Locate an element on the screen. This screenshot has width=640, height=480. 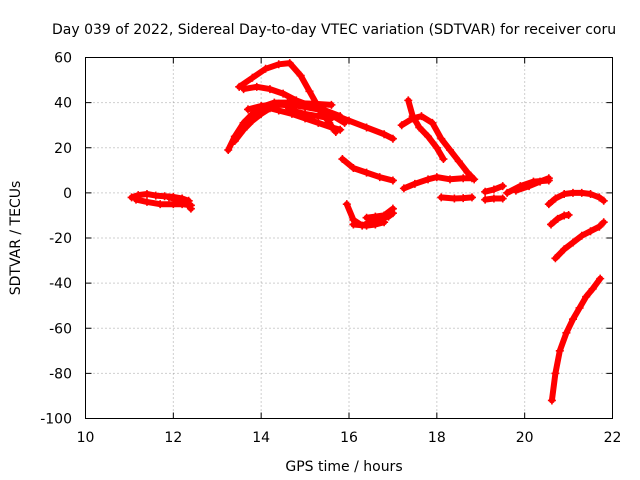
y-tick-label: 40 is located at coordinates (63, 104).